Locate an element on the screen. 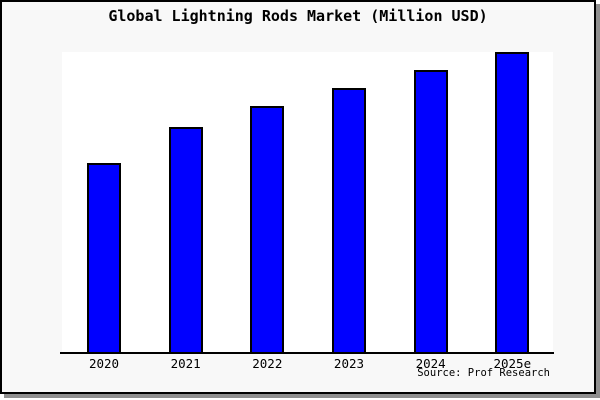 This screenshot has width=600, height=400. x-axis-line is located at coordinates (307, 353).